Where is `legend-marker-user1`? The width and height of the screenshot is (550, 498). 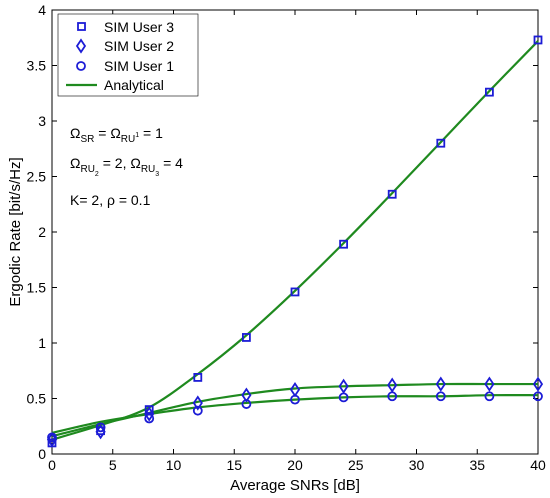 legend-marker-user1 is located at coordinates (81, 66).